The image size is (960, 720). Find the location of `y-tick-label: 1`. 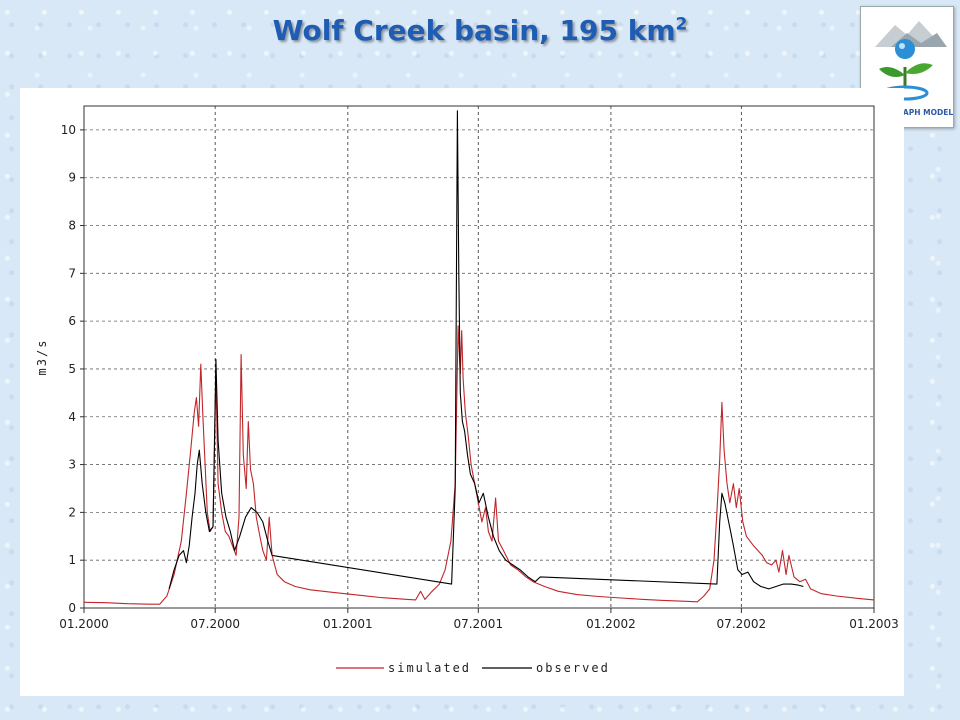

y-tick-label: 1 is located at coordinates (72, 560).